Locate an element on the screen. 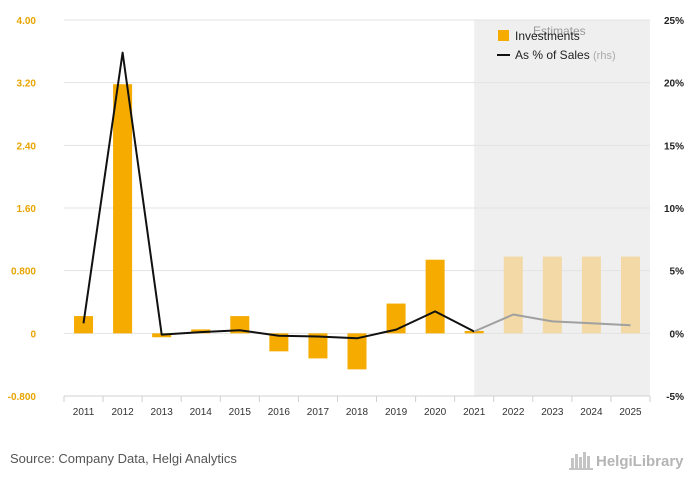  bar-investments-2019 is located at coordinates (396, 318).